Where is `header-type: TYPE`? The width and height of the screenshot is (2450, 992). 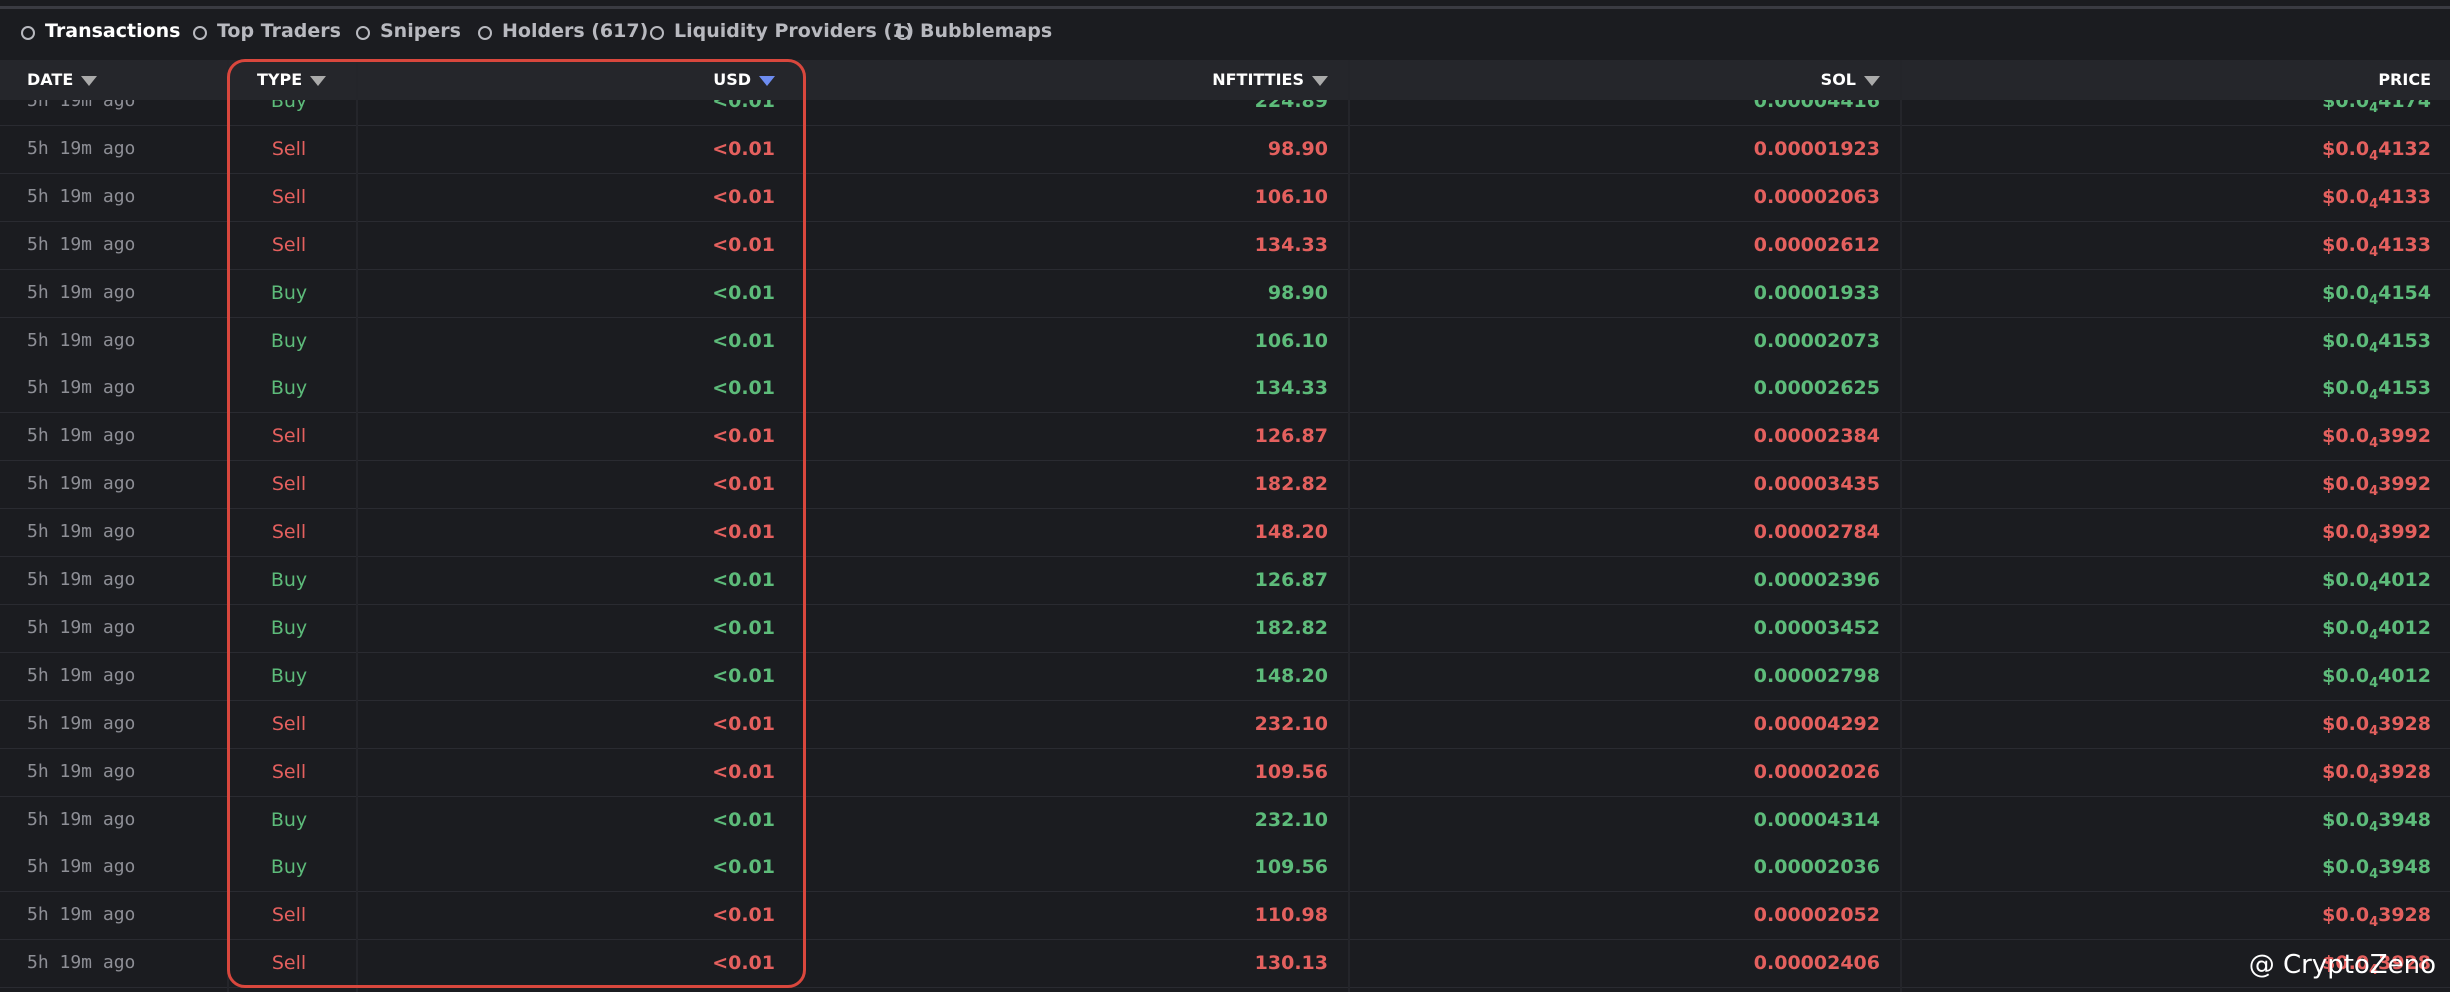
header-type: TYPE is located at coordinates (292, 79).